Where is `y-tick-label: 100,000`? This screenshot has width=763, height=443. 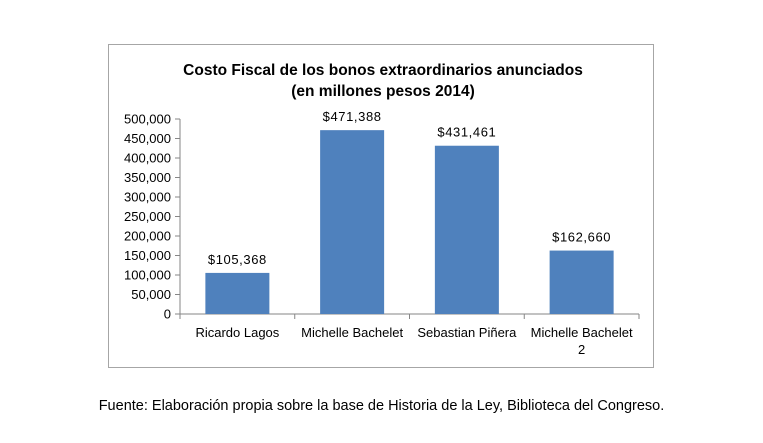 y-tick-label: 100,000 is located at coordinates (147, 275).